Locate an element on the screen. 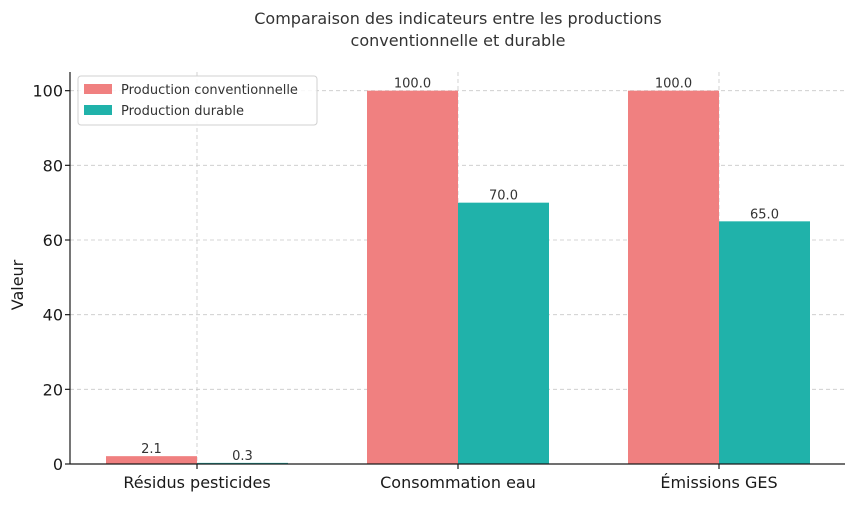  y-tick-label: 20 is located at coordinates (53, 389).